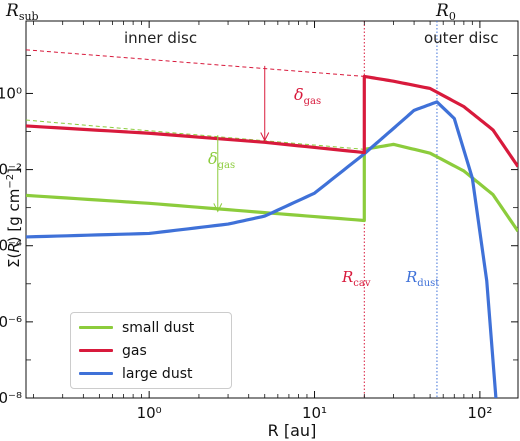 The height and width of the screenshot is (441, 520). What do you see at coordinates (11, 246) in the screenshot?
I see `y-tick-label: 10⁻⁴` at bounding box center [11, 246].